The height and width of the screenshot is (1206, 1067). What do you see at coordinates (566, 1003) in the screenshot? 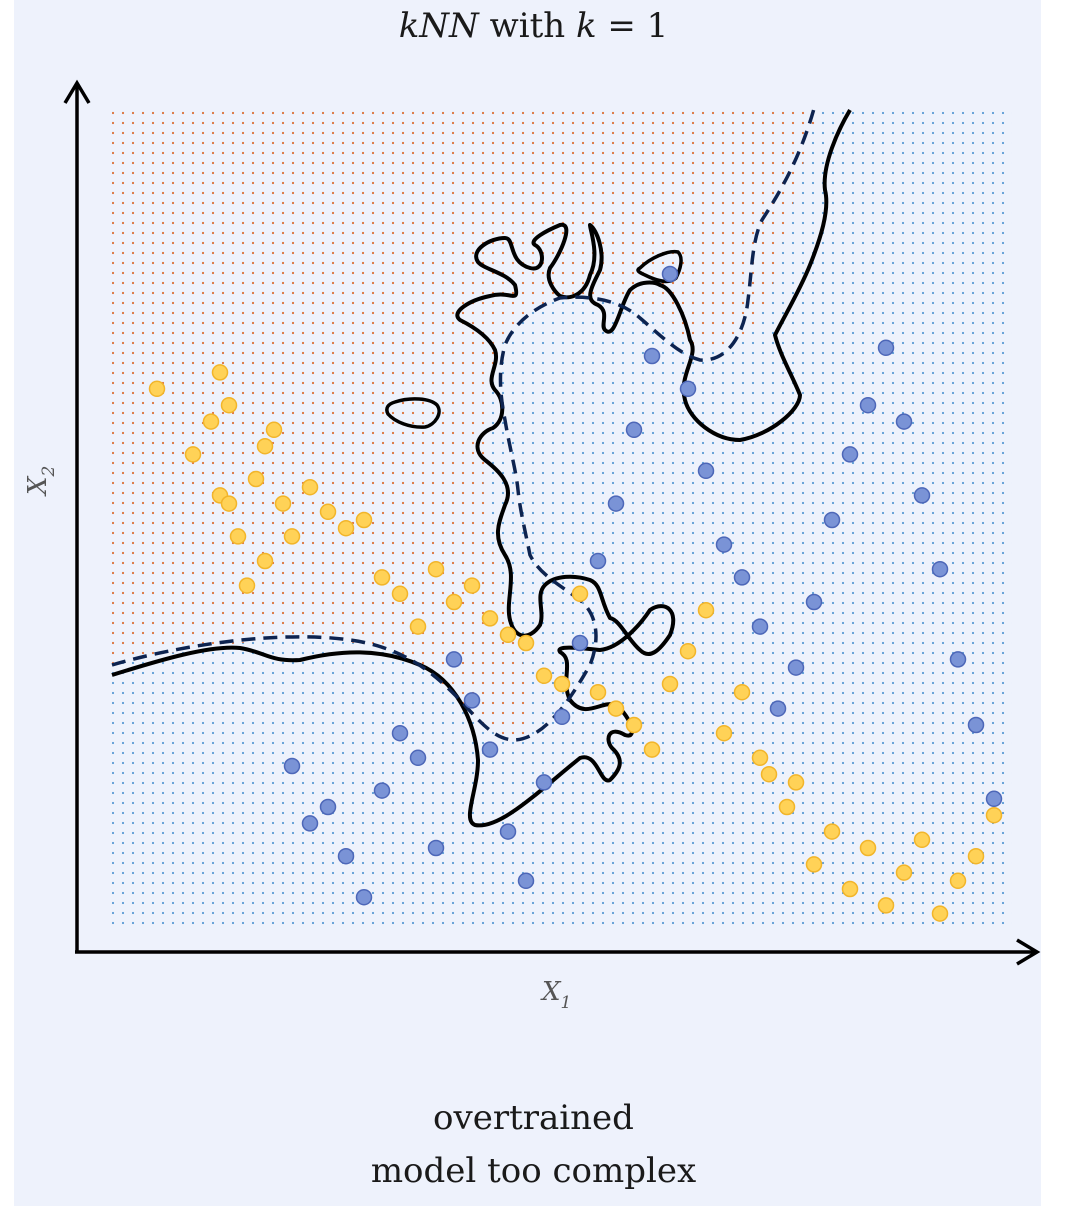
I see `x-axis-label-sub: 1` at bounding box center [566, 1003].